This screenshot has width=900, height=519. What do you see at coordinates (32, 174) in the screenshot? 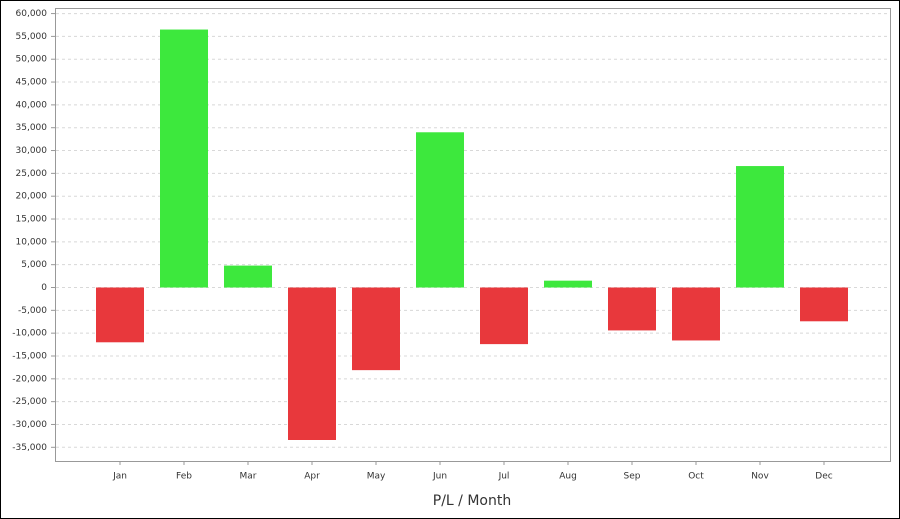
I see `y-tick-label: 25,000` at bounding box center [32, 174].